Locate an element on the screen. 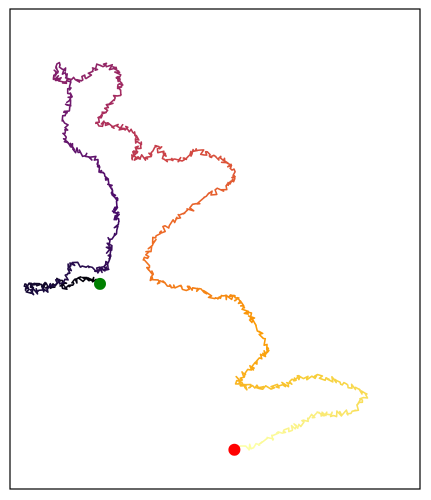  end-marker is located at coordinates (234, 449).